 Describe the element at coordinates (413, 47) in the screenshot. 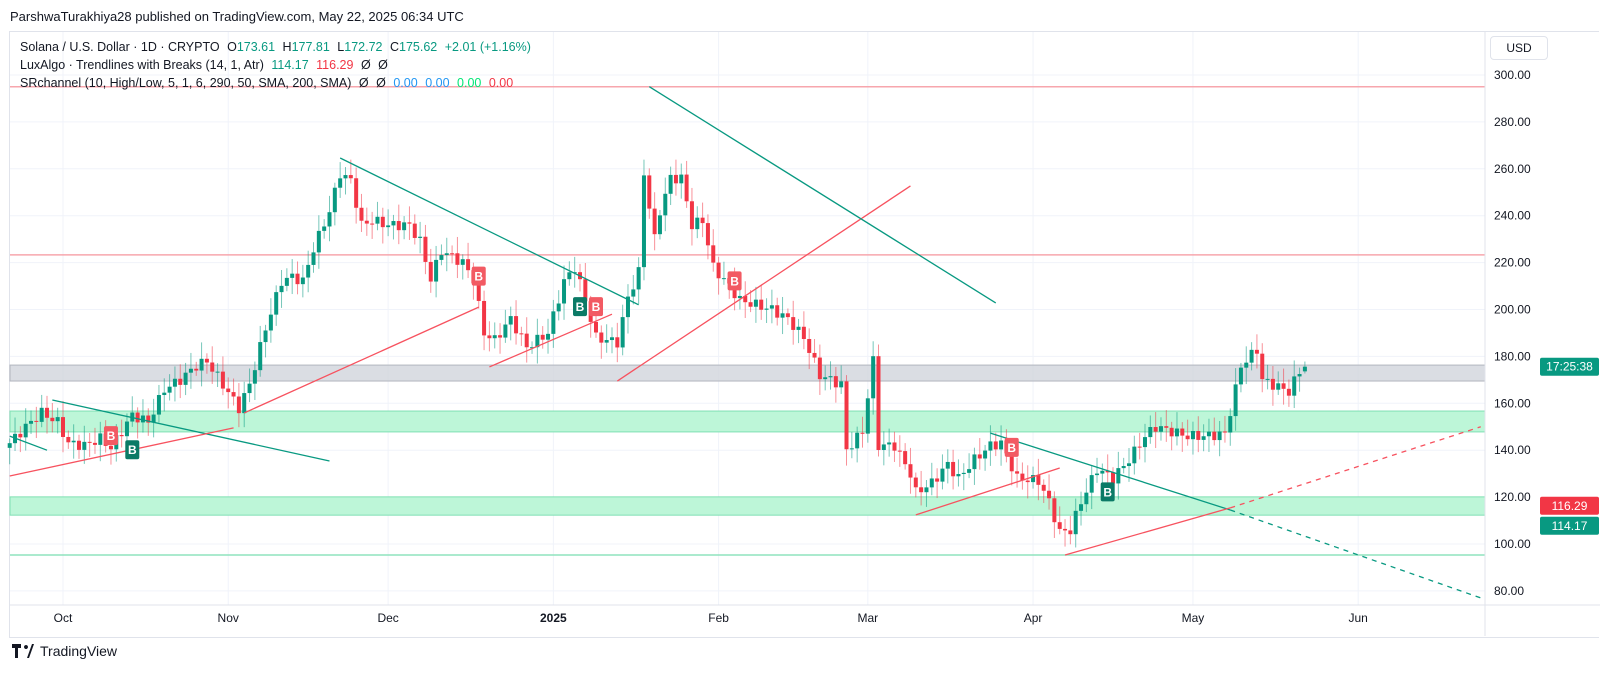

I see `close-value: C175.62` at that location.